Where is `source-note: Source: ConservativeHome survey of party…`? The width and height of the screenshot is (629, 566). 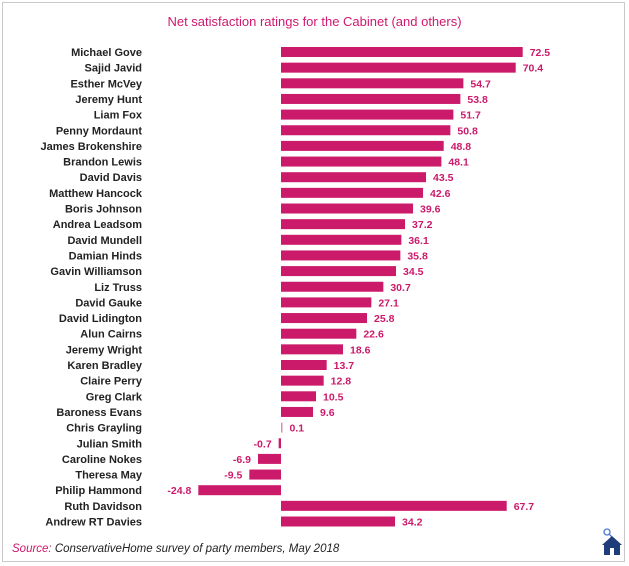
source-note: Source: ConservativeHome survey of party… is located at coordinates (175, 549).